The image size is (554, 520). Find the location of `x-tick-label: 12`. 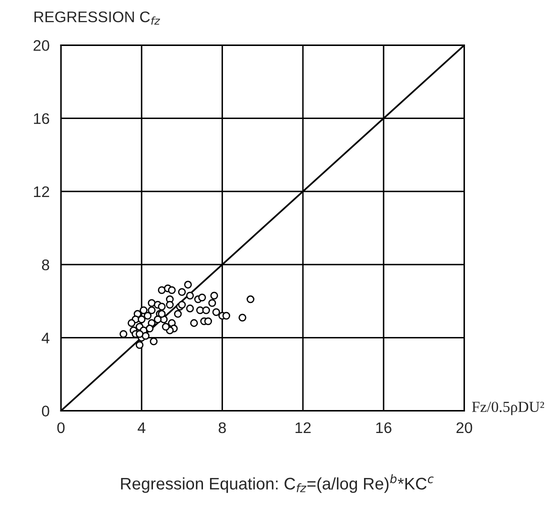

x-tick-label: 12 is located at coordinates (303, 427).